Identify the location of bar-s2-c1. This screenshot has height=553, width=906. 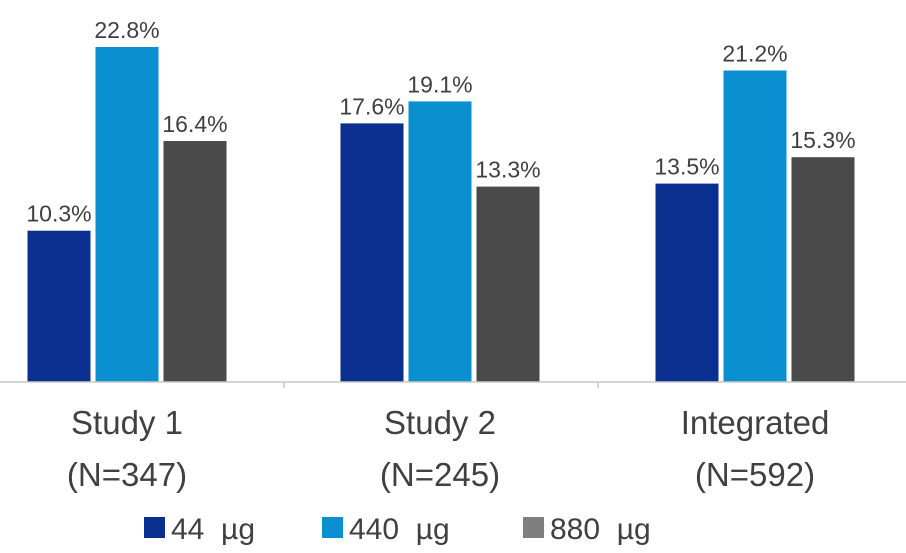
(127, 214).